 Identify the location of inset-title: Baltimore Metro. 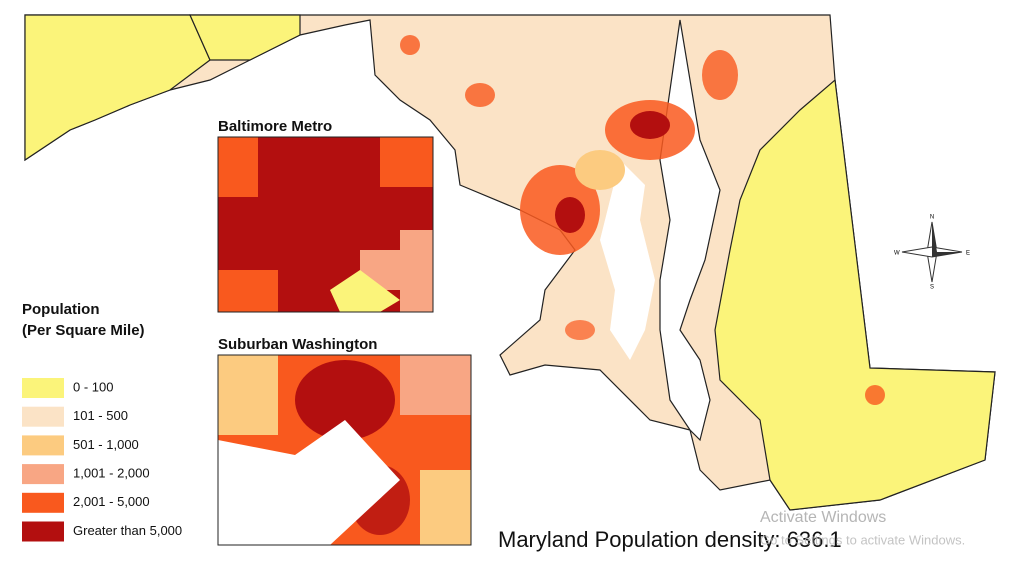
(275, 126).